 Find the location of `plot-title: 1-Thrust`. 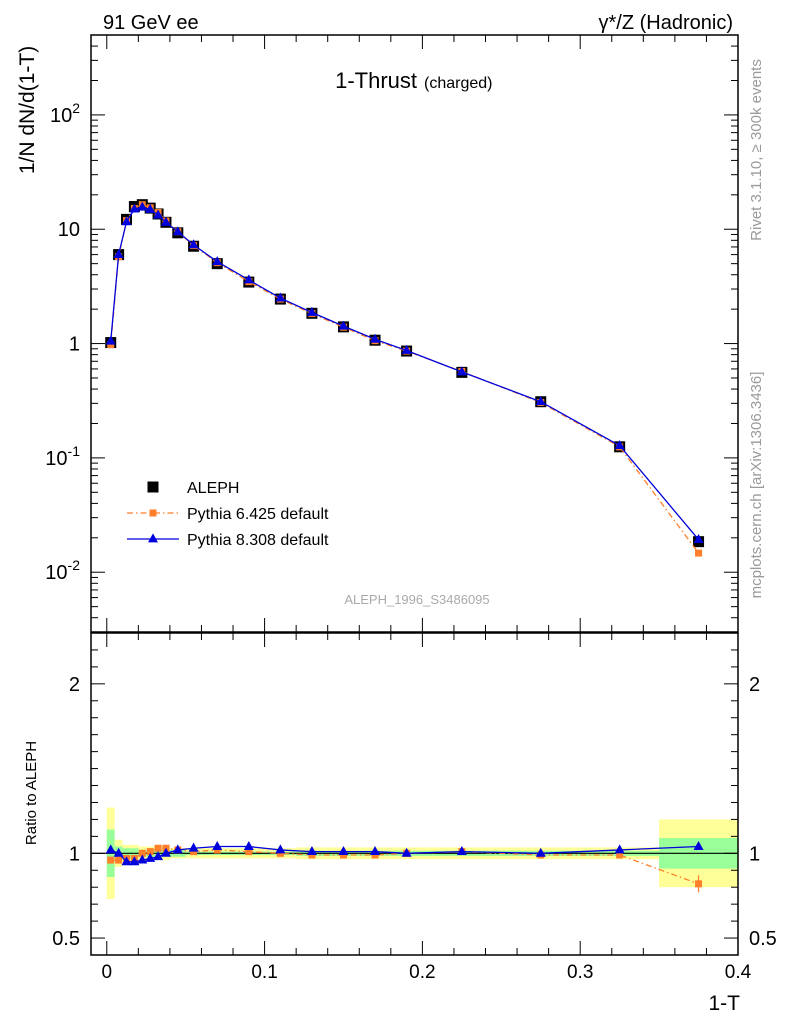

plot-title: 1-Thrust is located at coordinates (376, 80).